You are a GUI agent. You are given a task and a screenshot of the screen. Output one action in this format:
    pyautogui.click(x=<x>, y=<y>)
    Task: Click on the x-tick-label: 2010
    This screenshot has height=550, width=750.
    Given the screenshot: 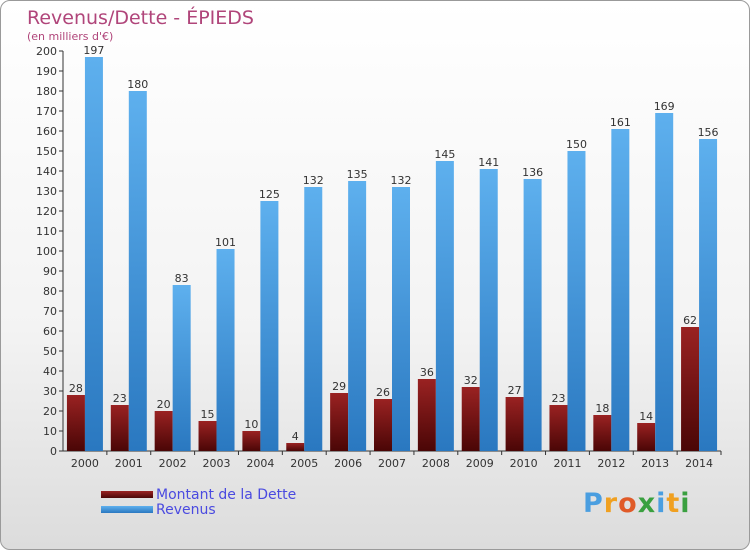 What is the action you would take?
    pyautogui.click(x=524, y=463)
    